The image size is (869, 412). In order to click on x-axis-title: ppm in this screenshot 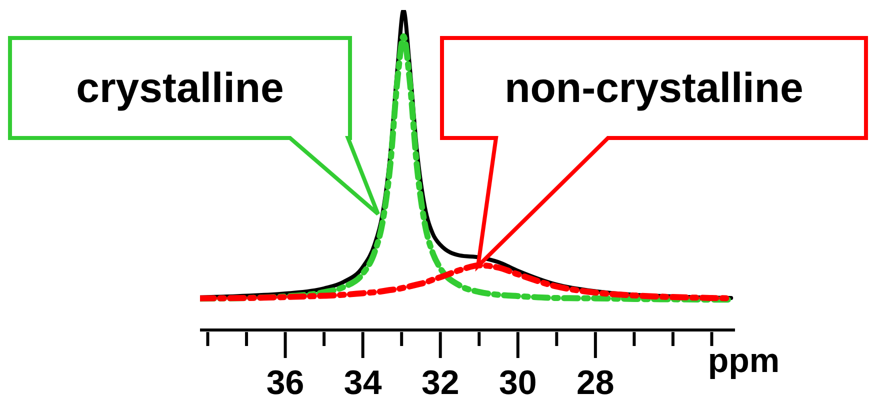, I will do `click(744, 361)`.